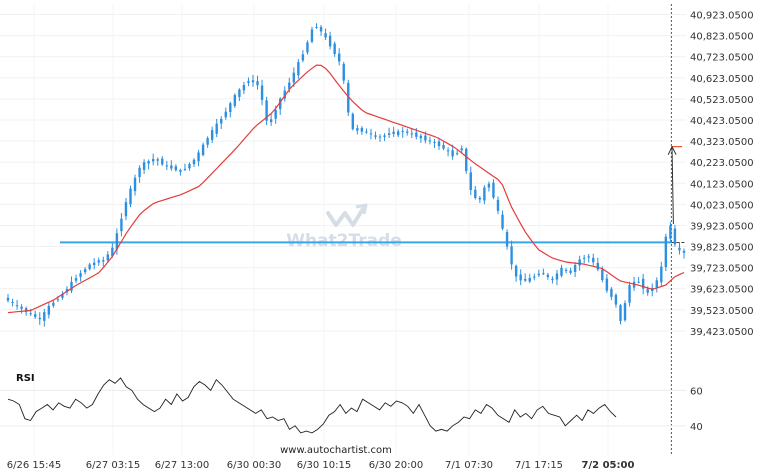 Image resolution: width=760 pixels, height=475 pixels. I want to click on footer-url: www.autochartist.com, so click(336, 450).